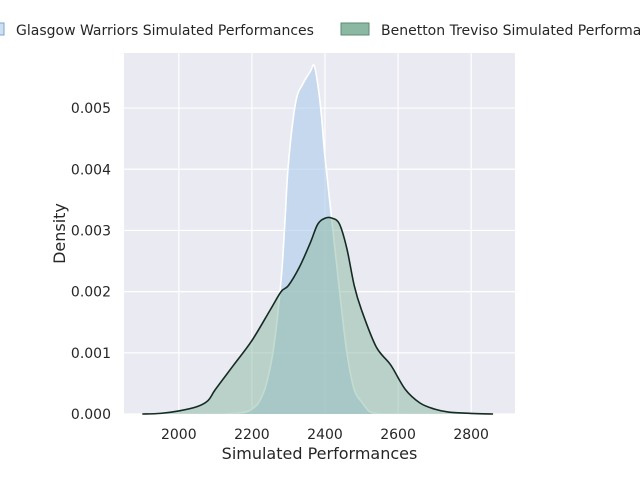 This screenshot has width=640, height=480. What do you see at coordinates (91, 354) in the screenshot?
I see `y-tick-label: 0.001` at bounding box center [91, 354].